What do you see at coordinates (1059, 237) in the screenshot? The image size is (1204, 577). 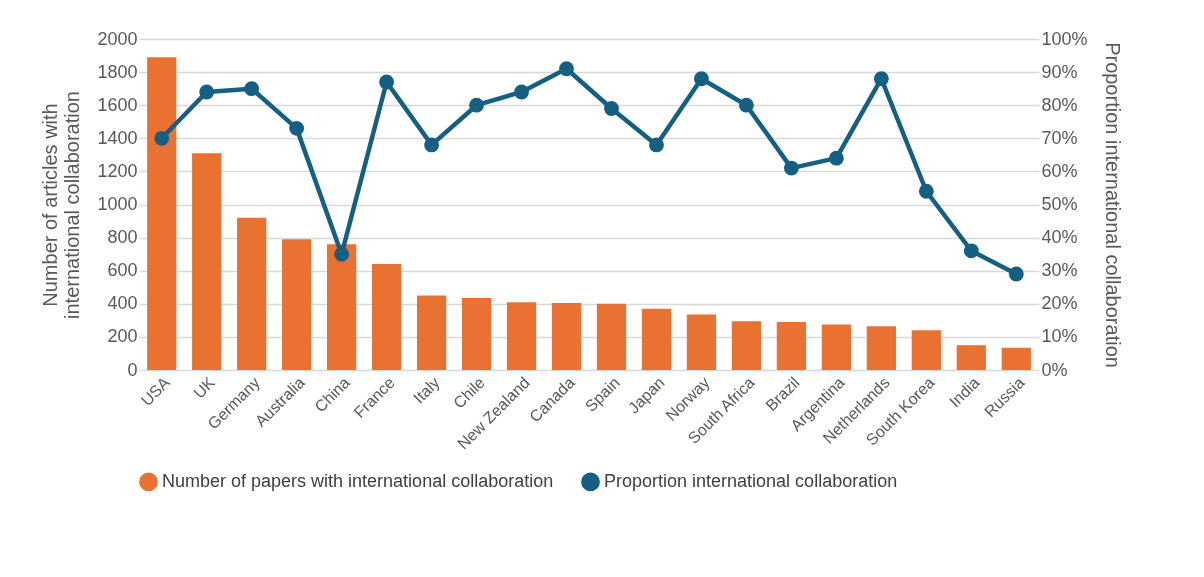 I see `y2-tick-label: 40%` at bounding box center [1059, 237].